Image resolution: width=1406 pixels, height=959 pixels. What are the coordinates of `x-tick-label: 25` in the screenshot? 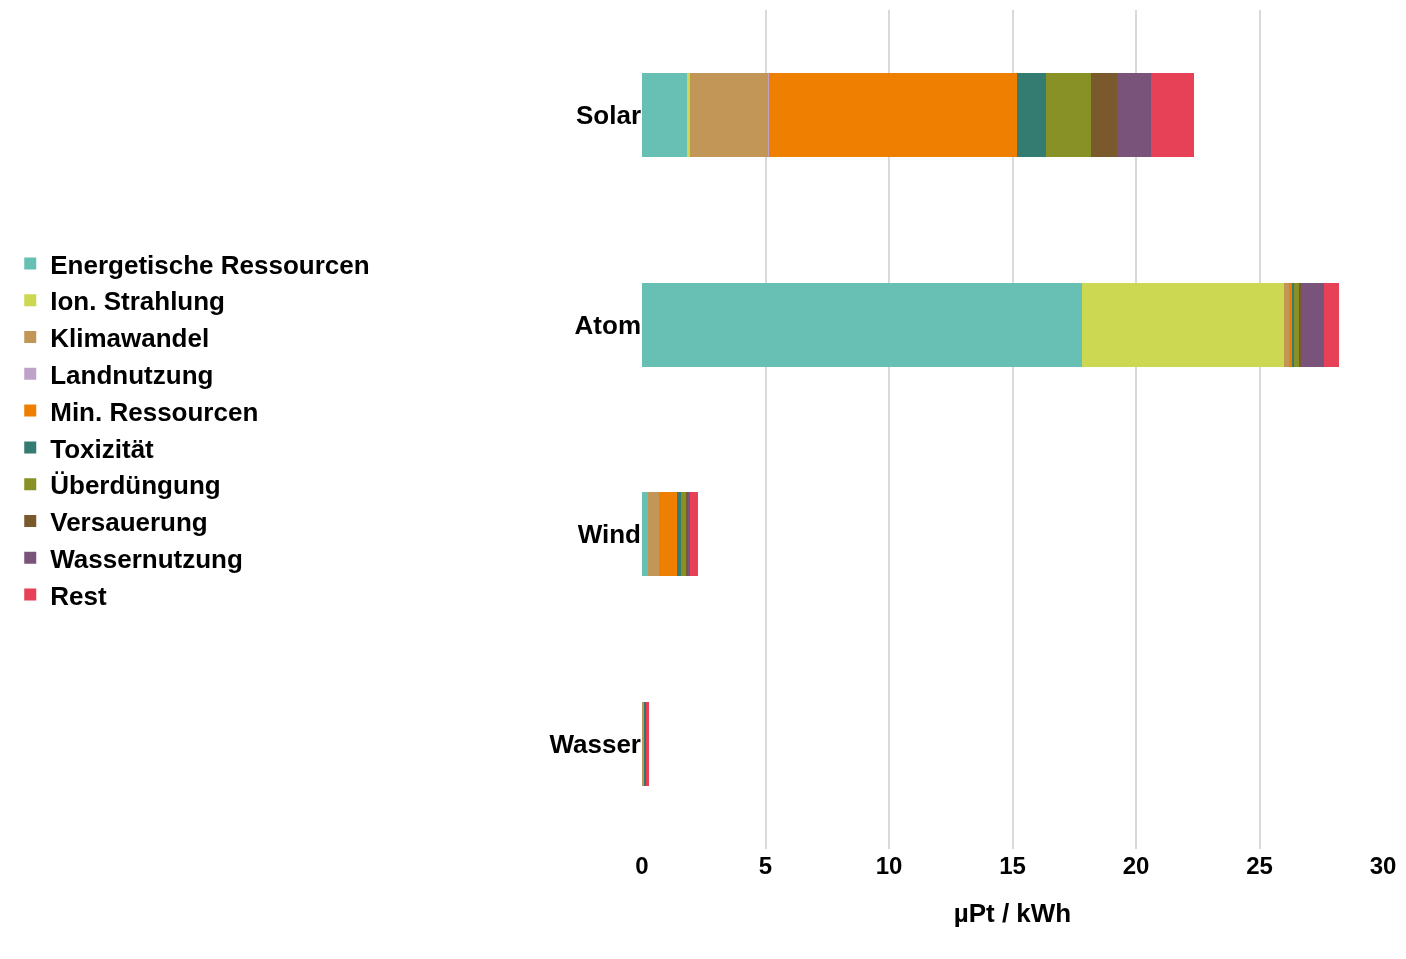 It's located at (1259, 865).